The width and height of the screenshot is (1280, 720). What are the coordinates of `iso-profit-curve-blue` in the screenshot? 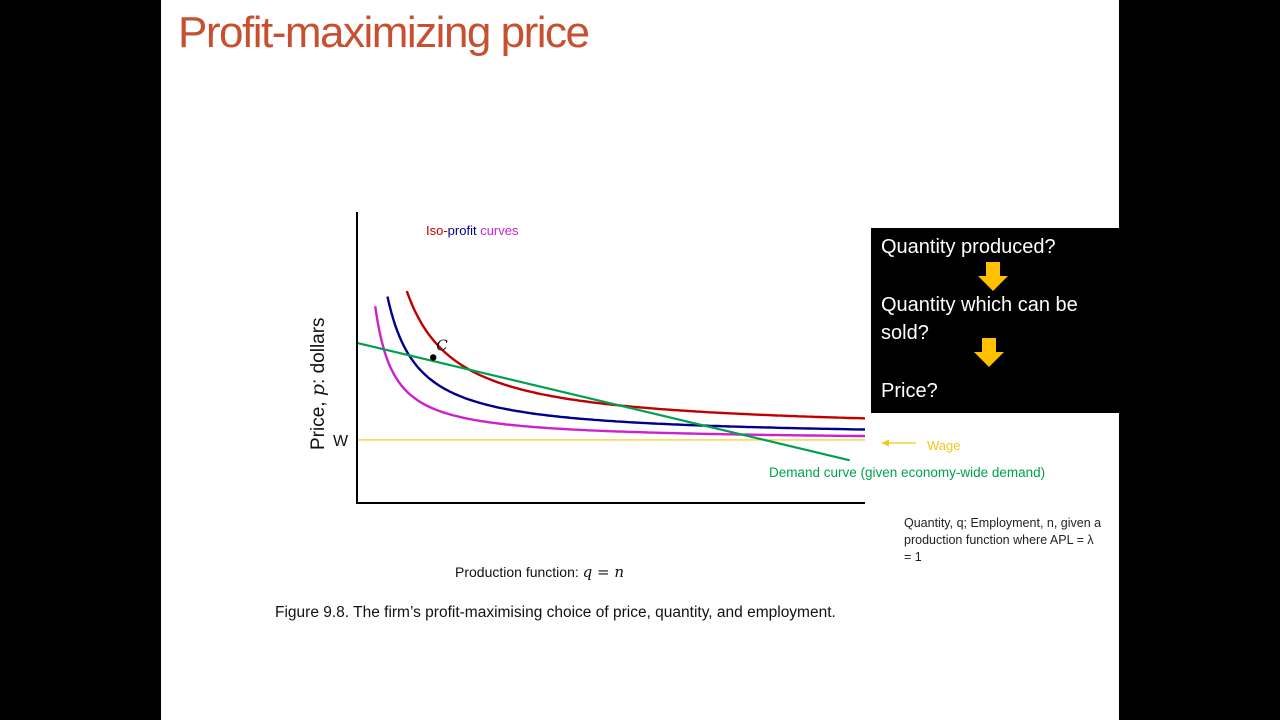 It's located at (626, 363).